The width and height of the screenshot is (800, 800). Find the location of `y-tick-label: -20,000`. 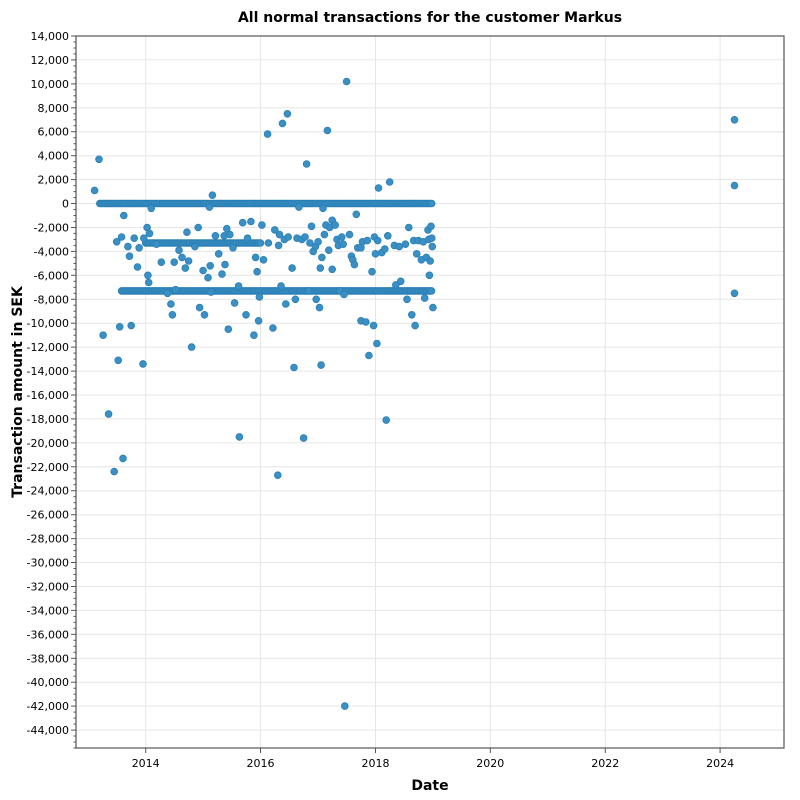

y-tick-label: -20,000 is located at coordinates (48, 443).